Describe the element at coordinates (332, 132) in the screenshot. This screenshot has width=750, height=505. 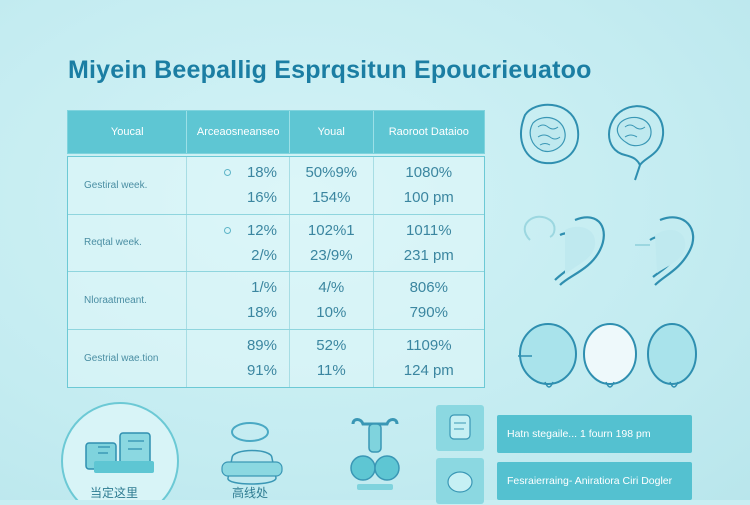
I see `column-header: Youal` at that location.